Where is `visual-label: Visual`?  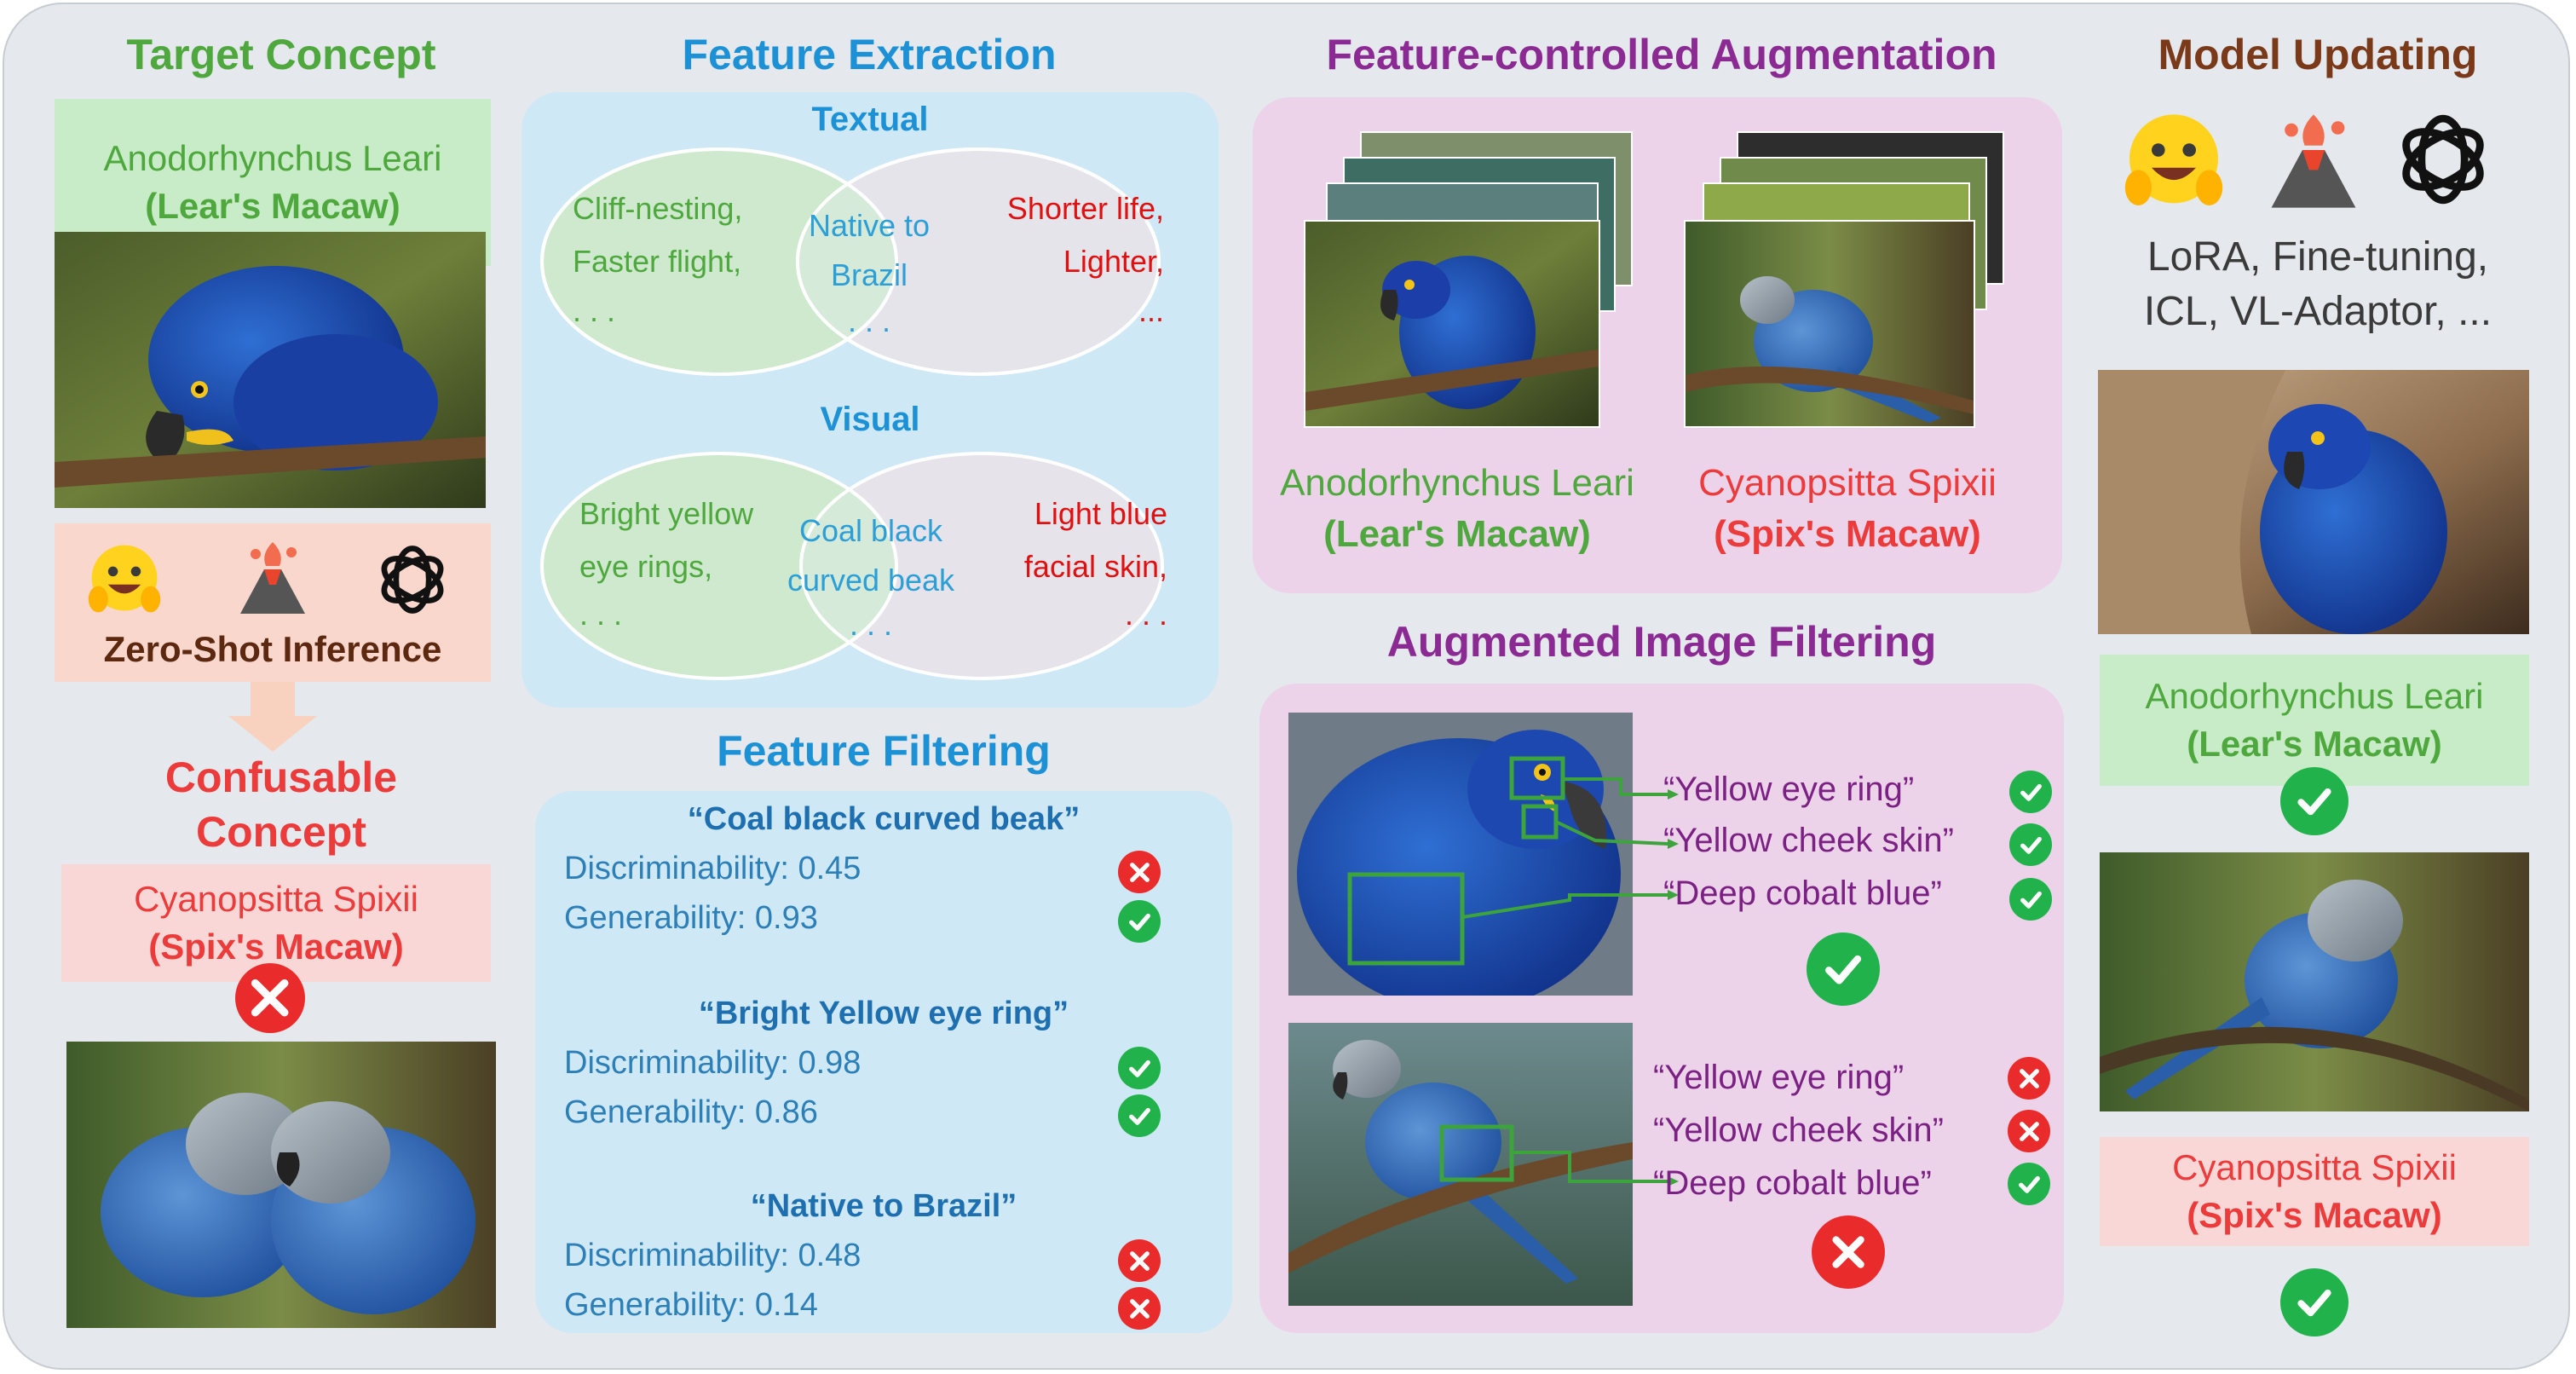 visual-label: Visual is located at coordinates (870, 419).